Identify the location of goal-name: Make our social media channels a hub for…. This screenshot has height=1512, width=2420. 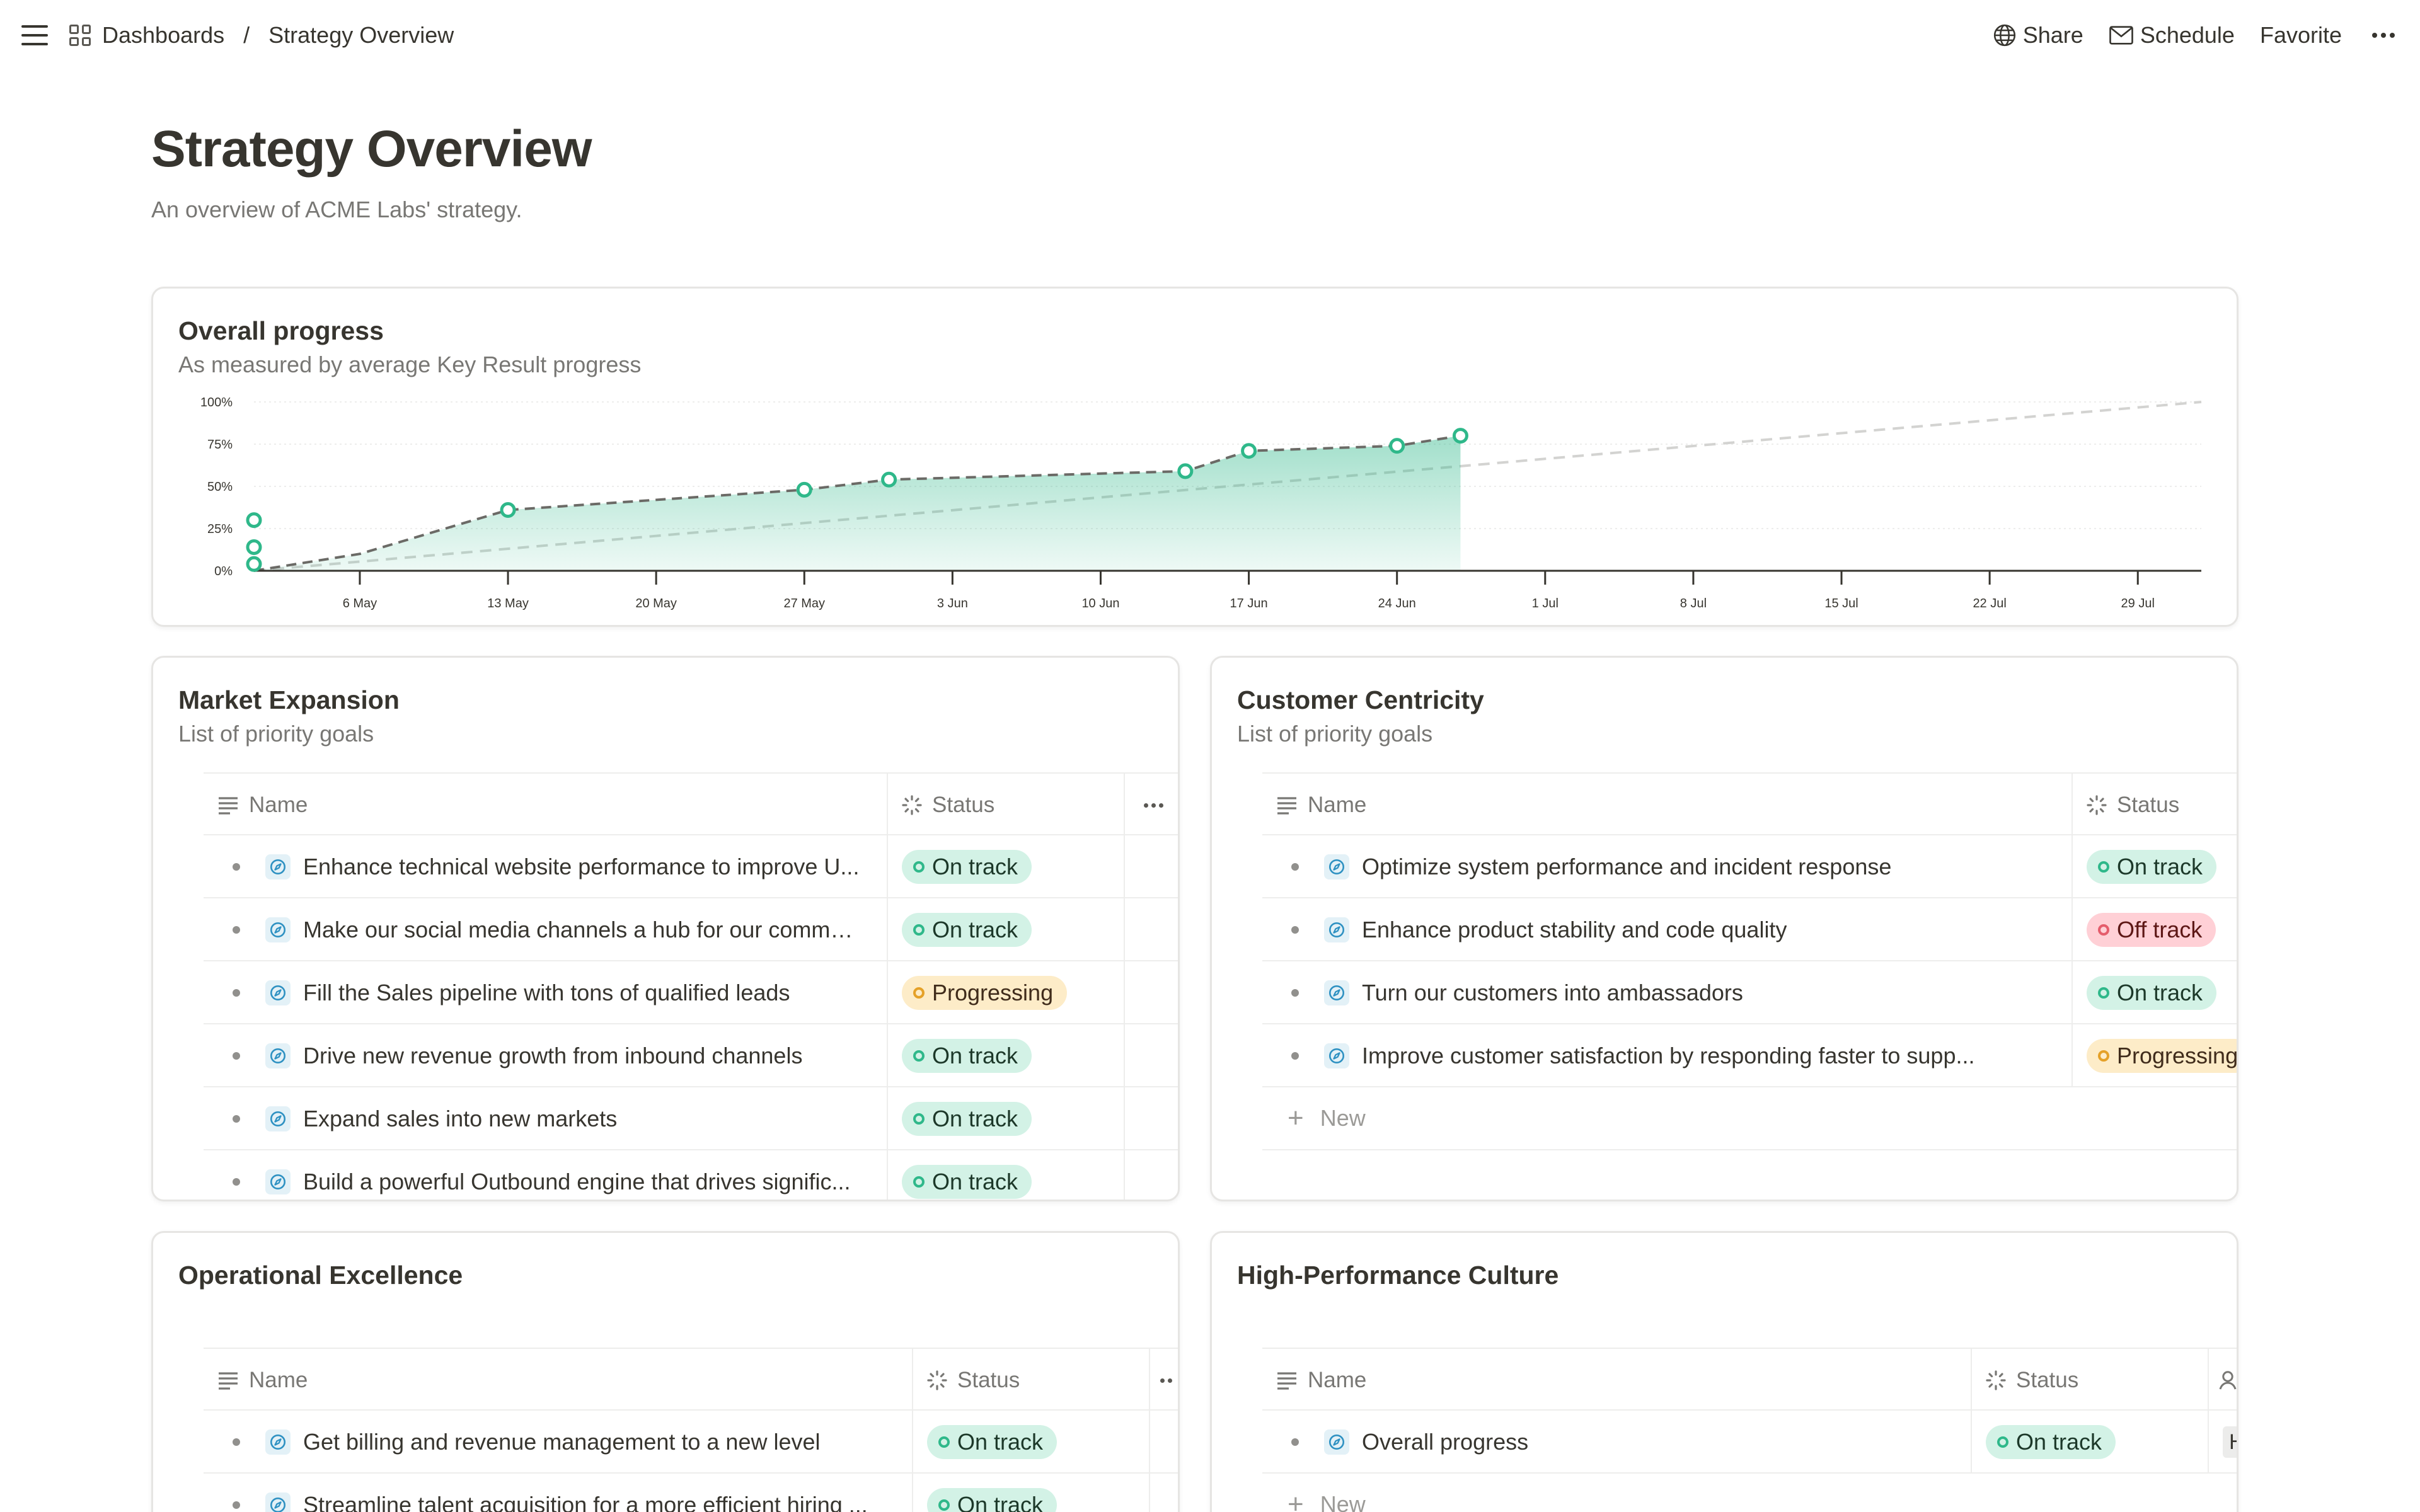
(582, 929).